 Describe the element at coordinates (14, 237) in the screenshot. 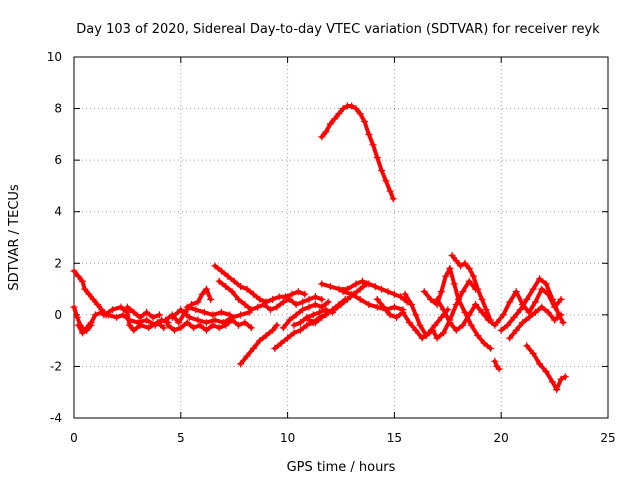

I see `y-axis-label: SDTVAR / TECUs` at that location.